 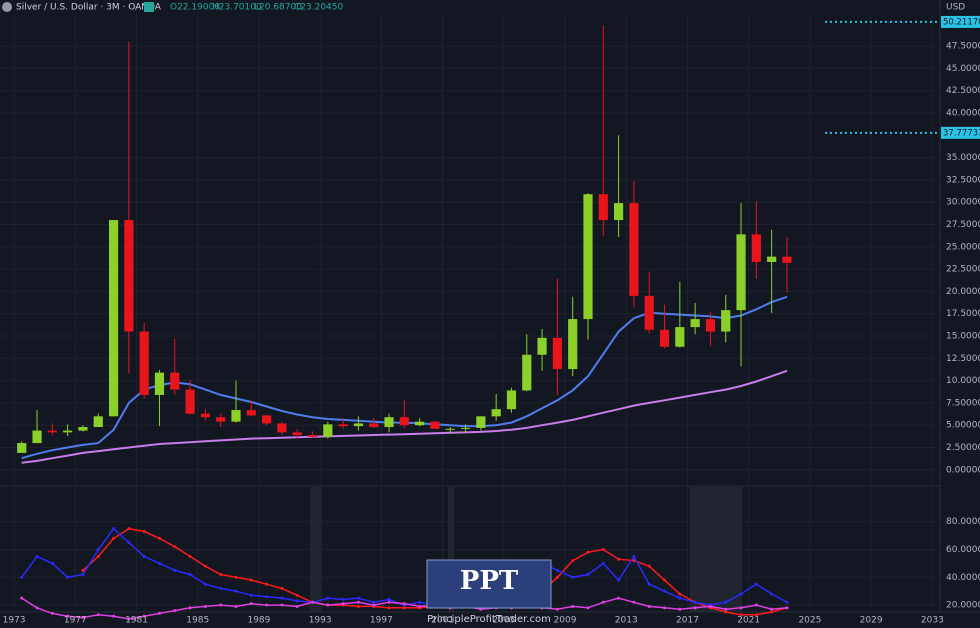 I want to click on y-tick-label: 32.50000, so click(x=963, y=180).